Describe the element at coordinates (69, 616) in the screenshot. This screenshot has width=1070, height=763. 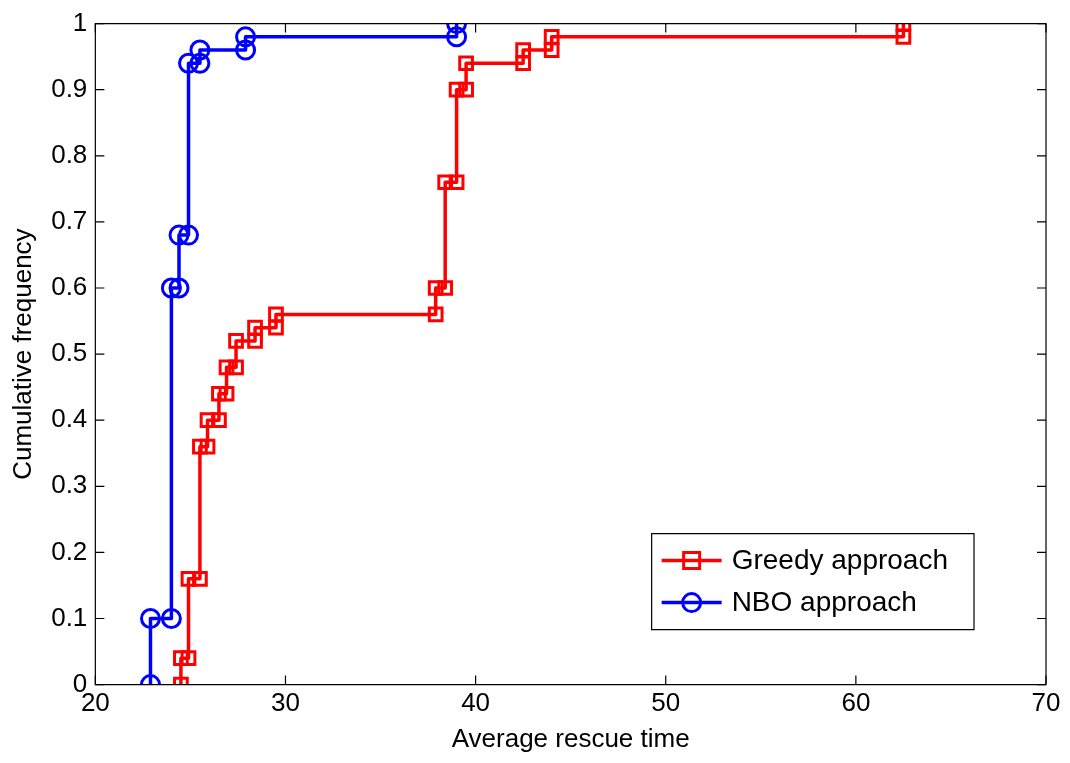
I see `y-tick-label: 0.1` at that location.